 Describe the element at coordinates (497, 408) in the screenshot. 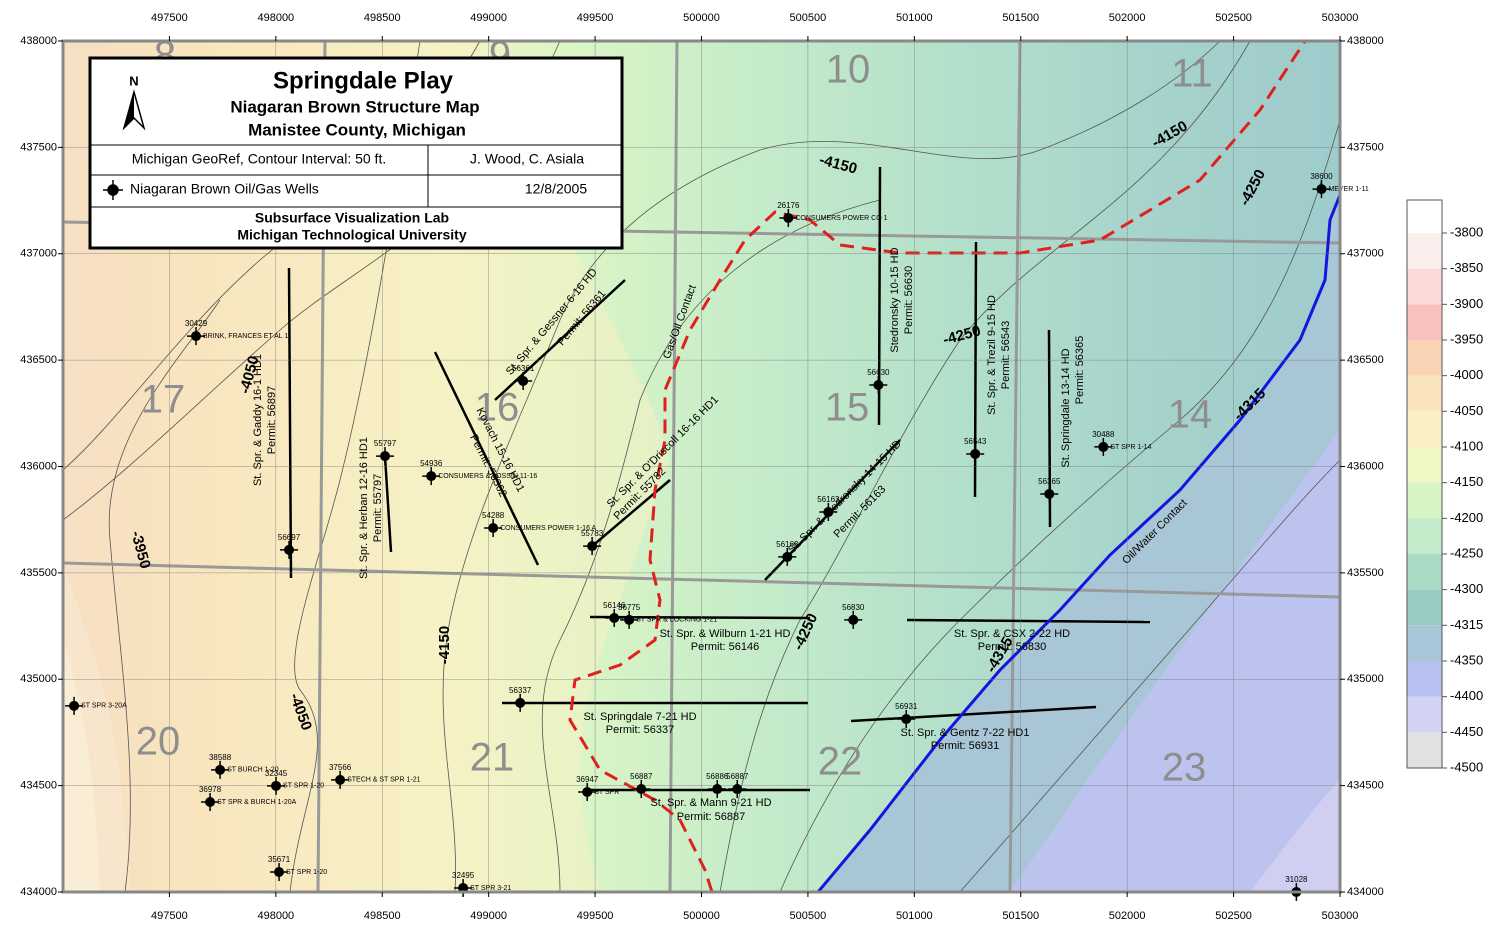

I see `section-number: 16` at that location.